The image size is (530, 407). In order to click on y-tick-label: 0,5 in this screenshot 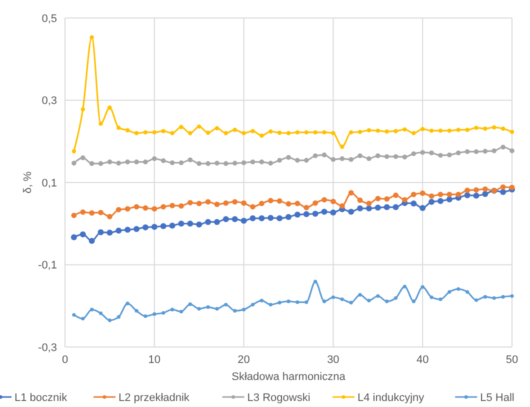, I will do `click(49, 18)`.